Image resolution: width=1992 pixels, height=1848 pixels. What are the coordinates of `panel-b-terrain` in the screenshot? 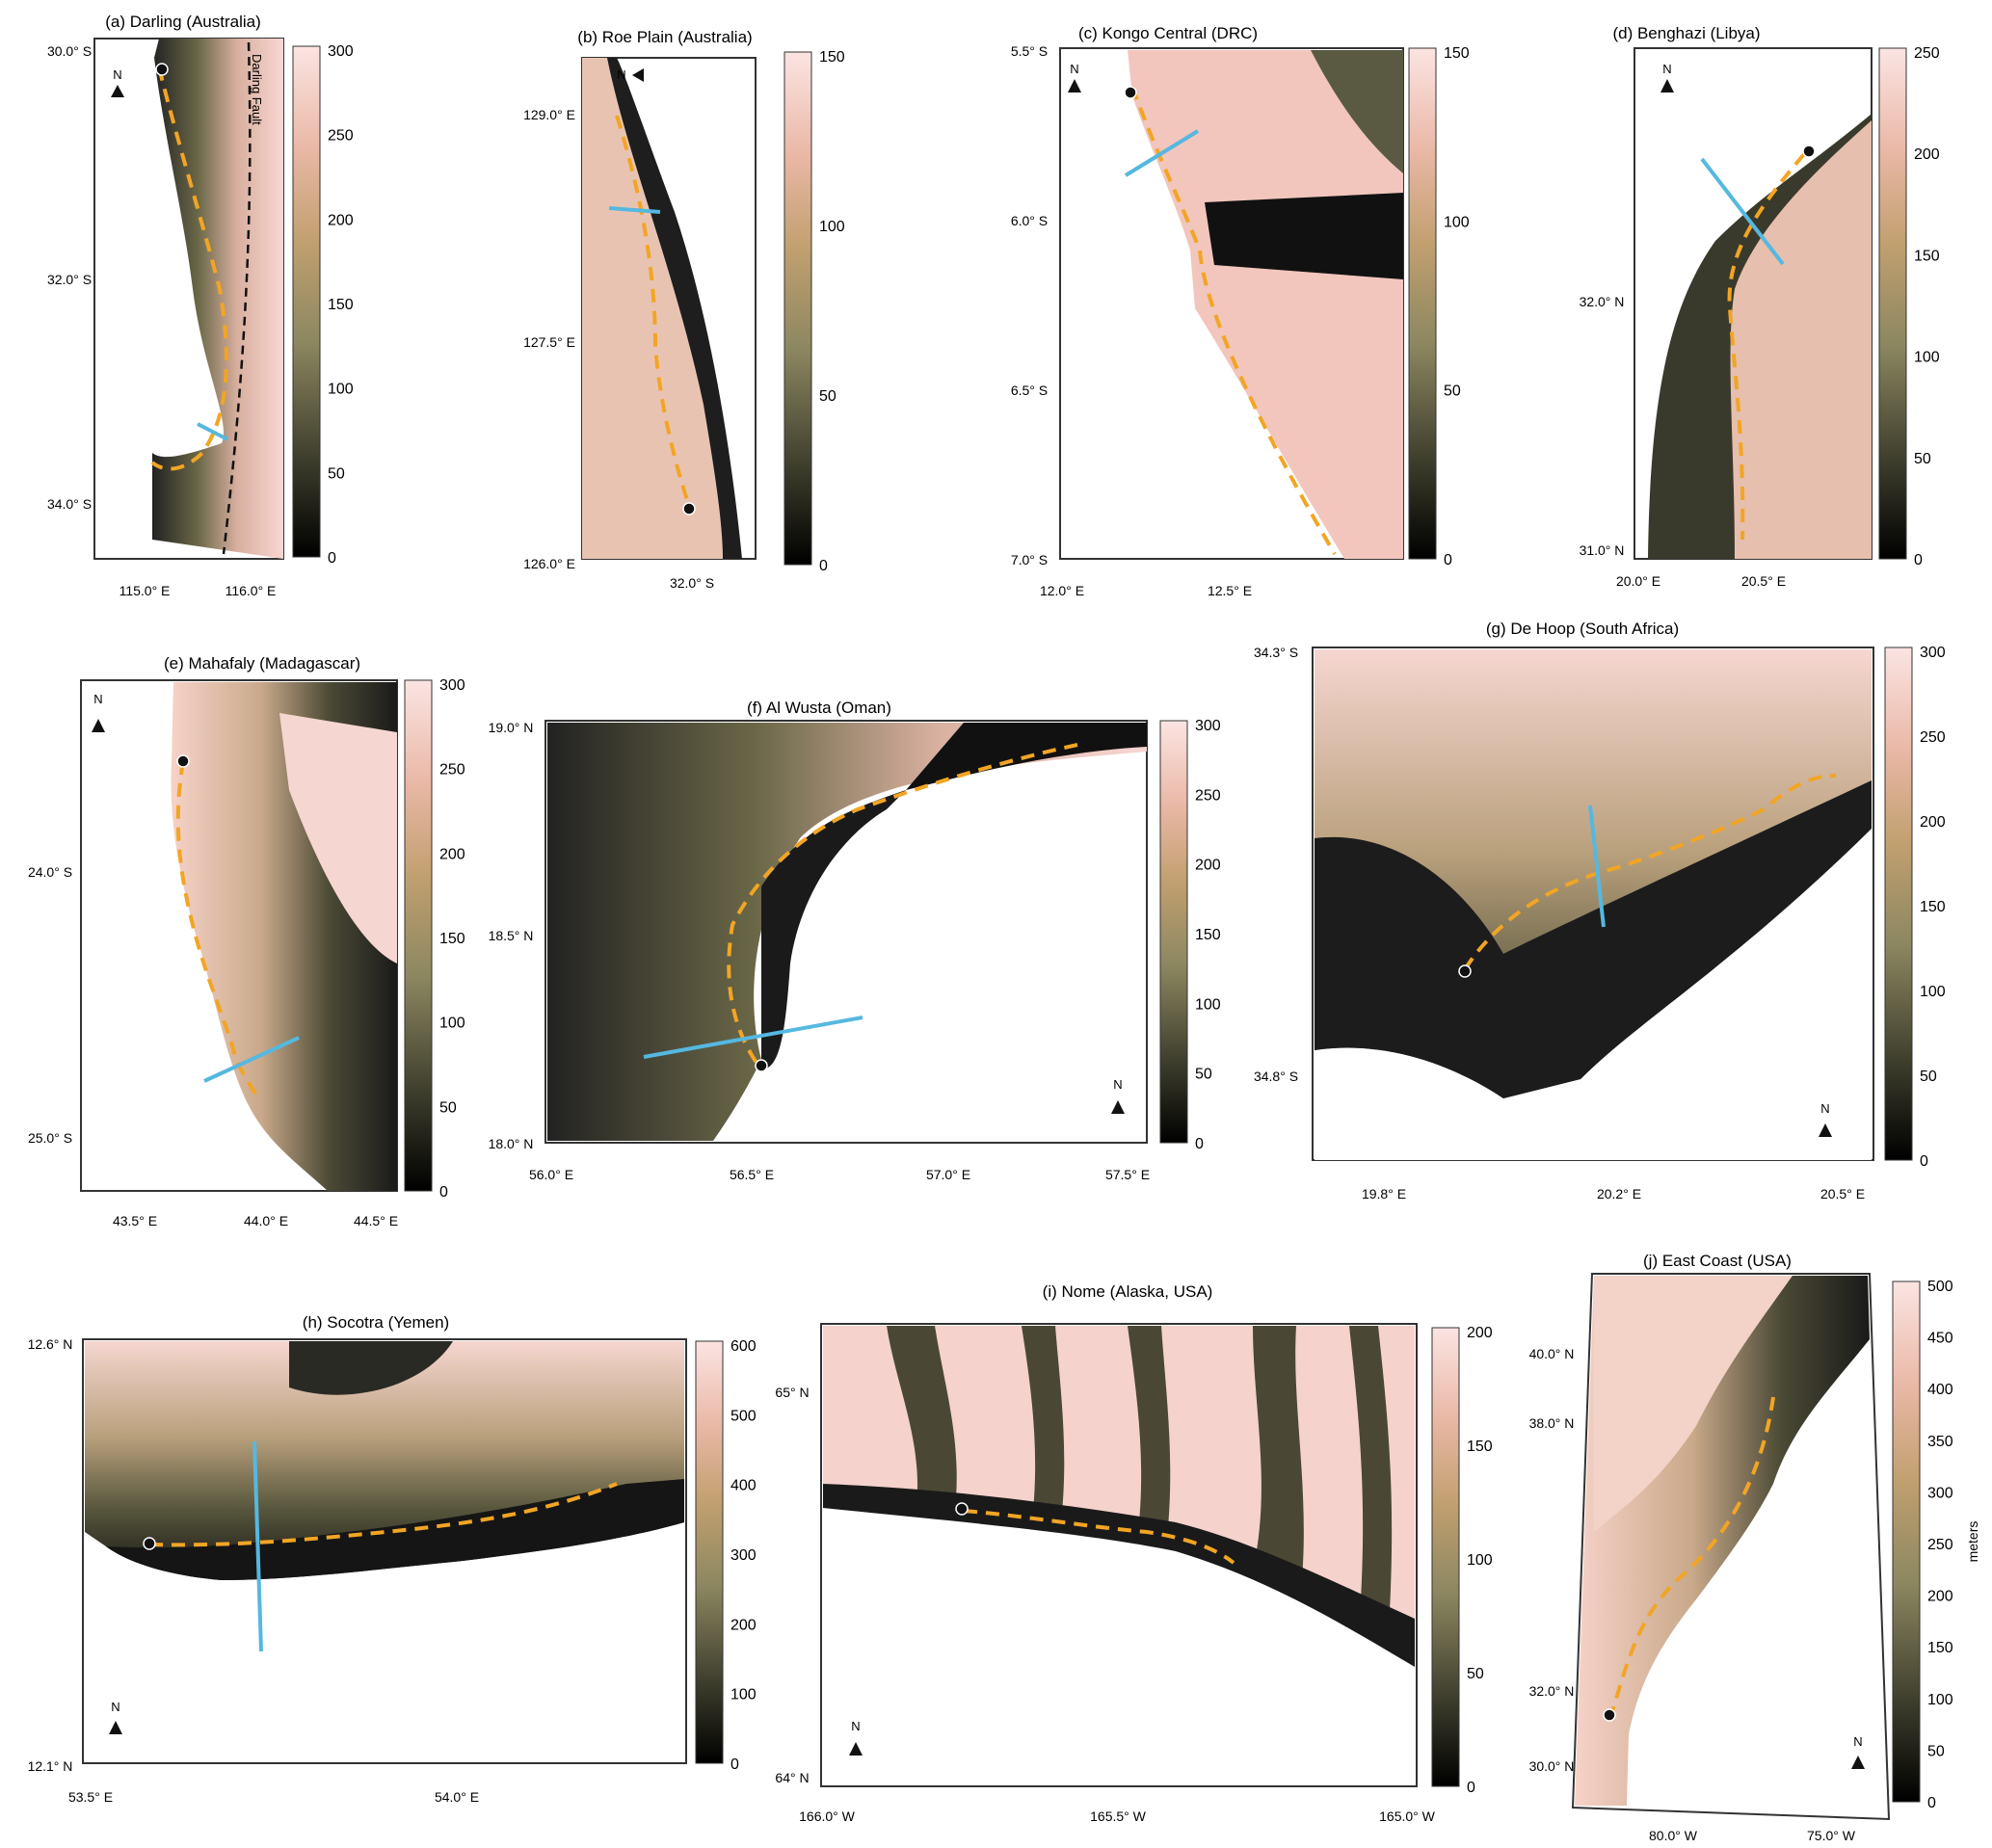 It's located at (652, 308).